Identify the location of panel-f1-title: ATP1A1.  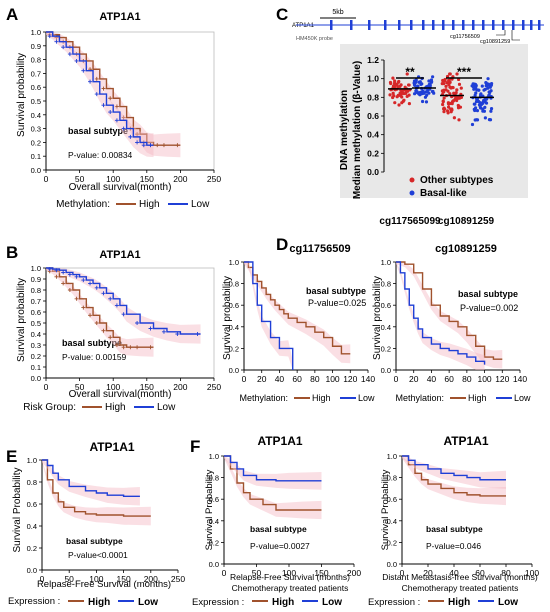
(279, 441).